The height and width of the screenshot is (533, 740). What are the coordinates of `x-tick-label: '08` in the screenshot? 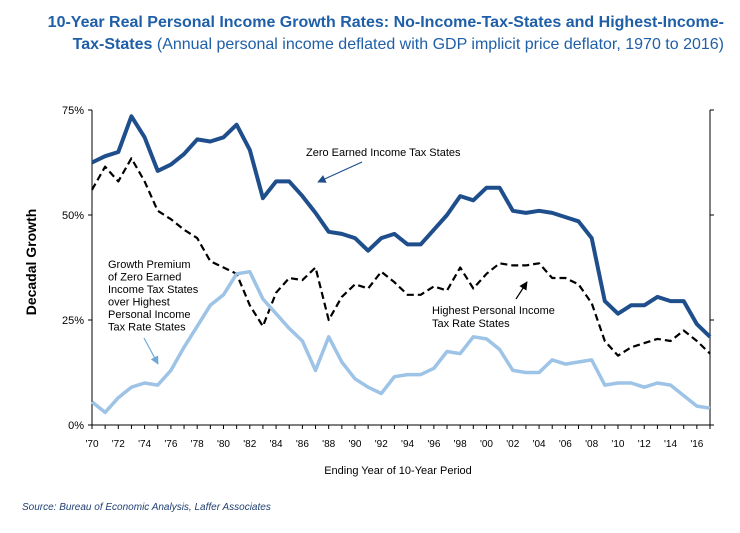 It's located at (591, 444).